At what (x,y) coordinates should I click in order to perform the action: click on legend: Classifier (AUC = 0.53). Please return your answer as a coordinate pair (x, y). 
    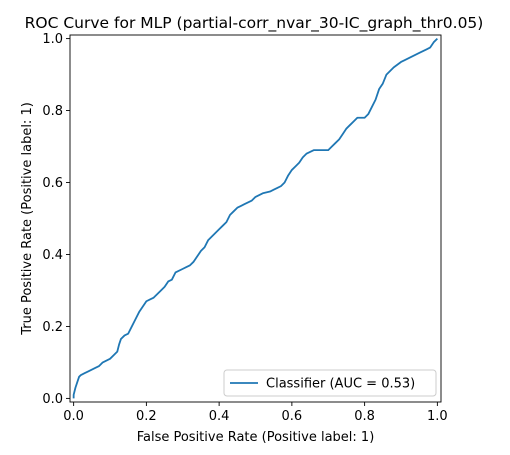
    Looking at the image, I should click on (330, 383).